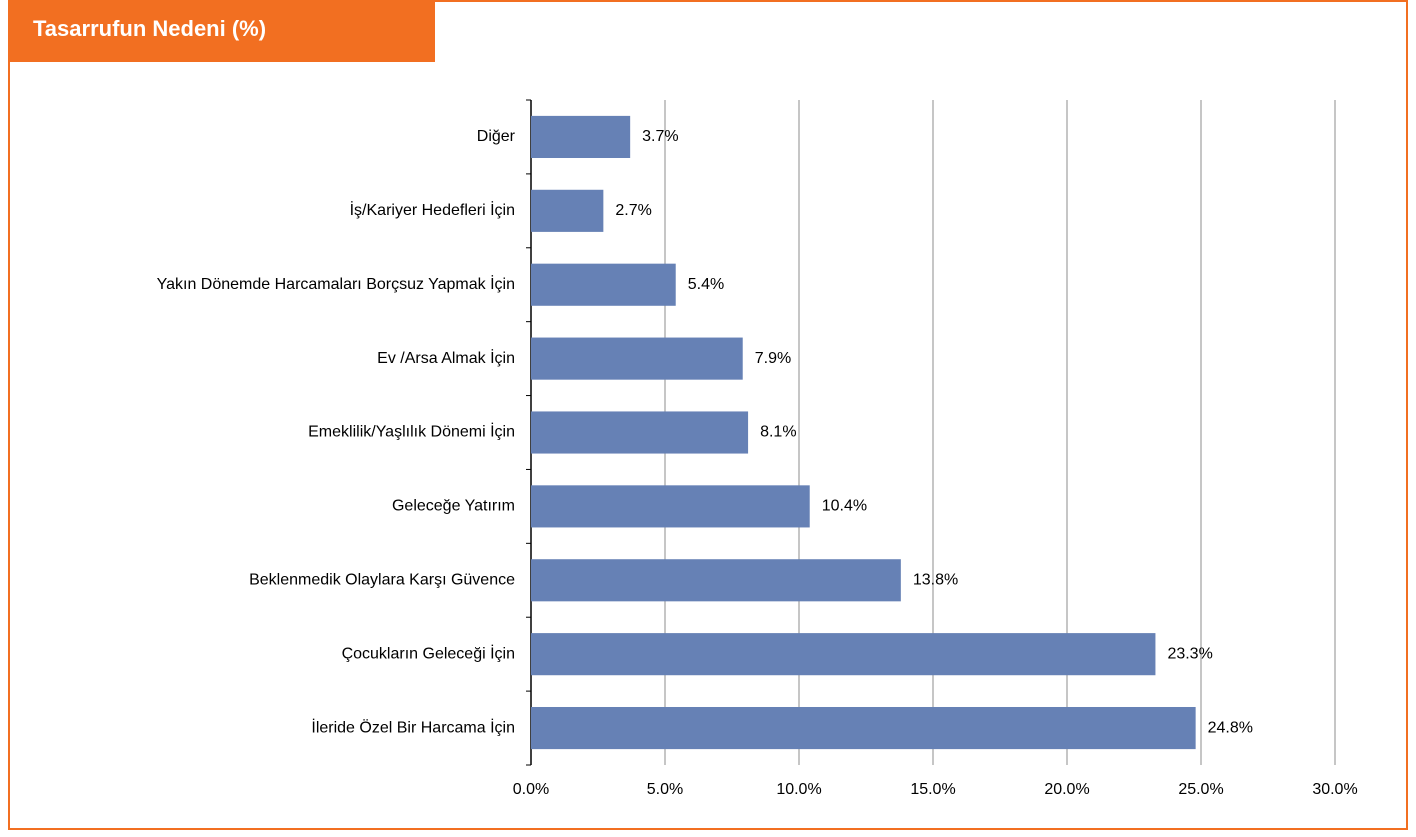 This screenshot has height=837, width=1416. Describe the element at coordinates (773, 358) in the screenshot. I see `data-label: 7.9%` at that location.